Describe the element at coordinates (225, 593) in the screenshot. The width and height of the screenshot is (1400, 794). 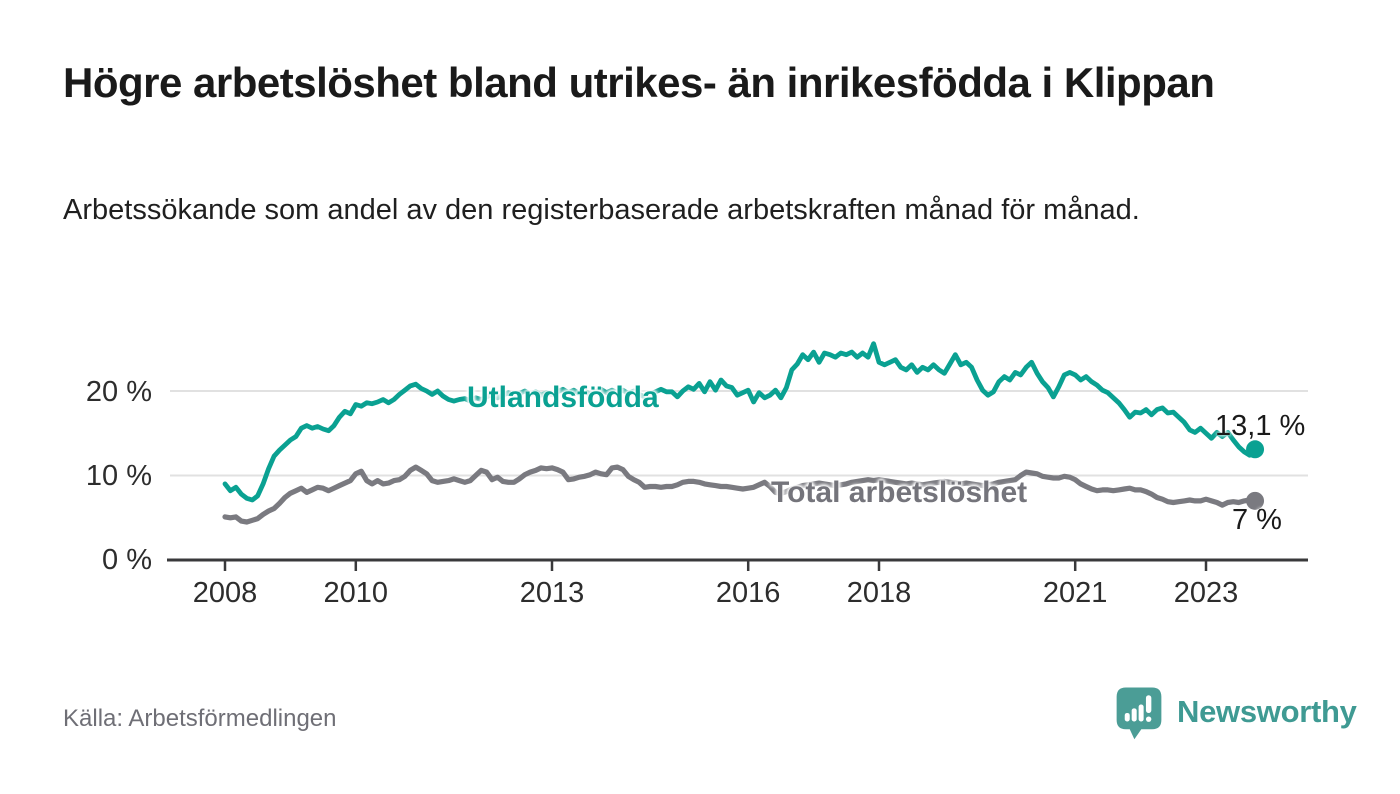
I see `x-tick-label-2008: 2008` at that location.